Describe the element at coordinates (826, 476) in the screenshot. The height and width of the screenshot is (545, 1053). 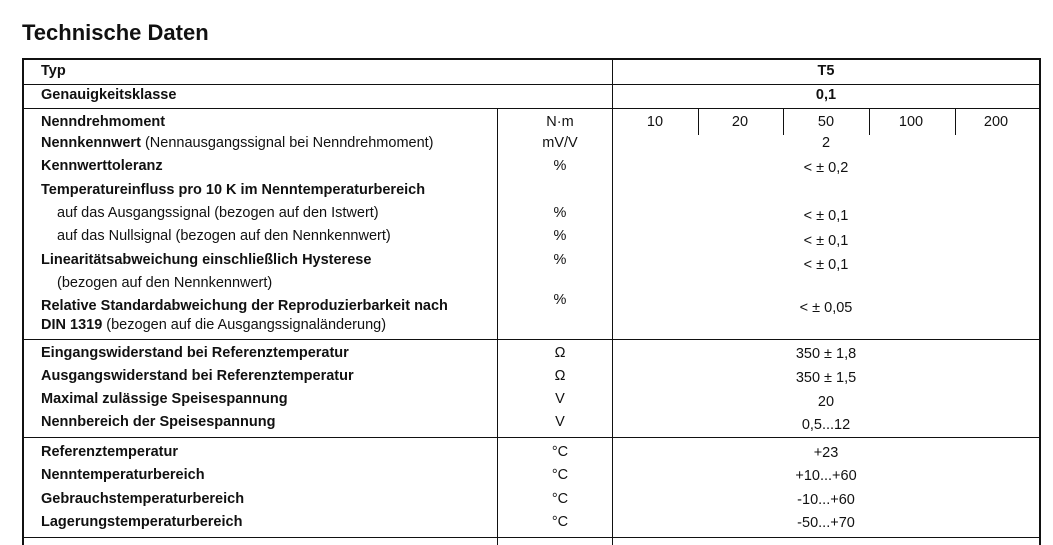
I see `spec-value: +10...+60` at that location.